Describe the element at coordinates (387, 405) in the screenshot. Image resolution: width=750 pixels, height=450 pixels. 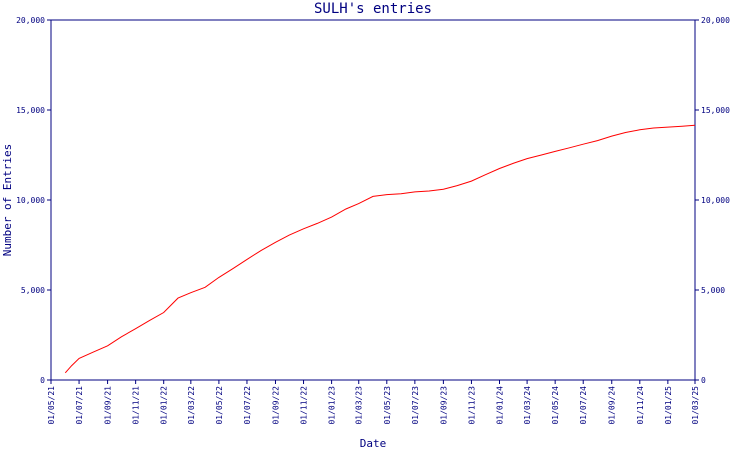
I see `x-tick-label: 01/05/23` at that location.